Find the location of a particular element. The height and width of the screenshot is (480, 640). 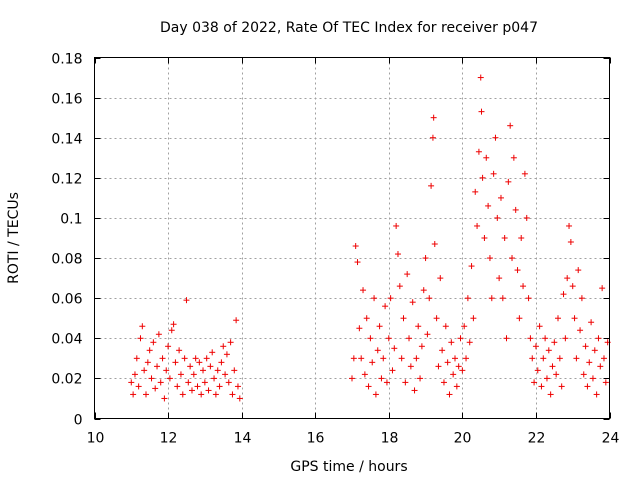

y-tick-label: 0.16 is located at coordinates (66, 100).